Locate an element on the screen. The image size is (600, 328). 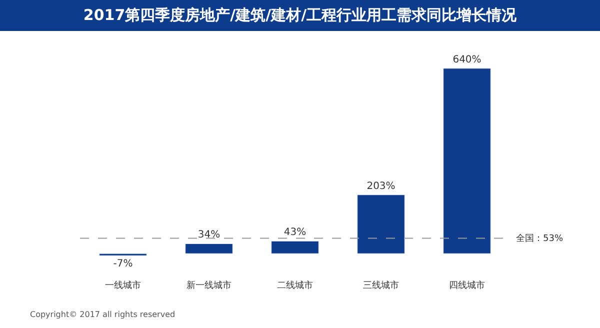
x-tick-label: 一线城市 is located at coordinates (123, 285).